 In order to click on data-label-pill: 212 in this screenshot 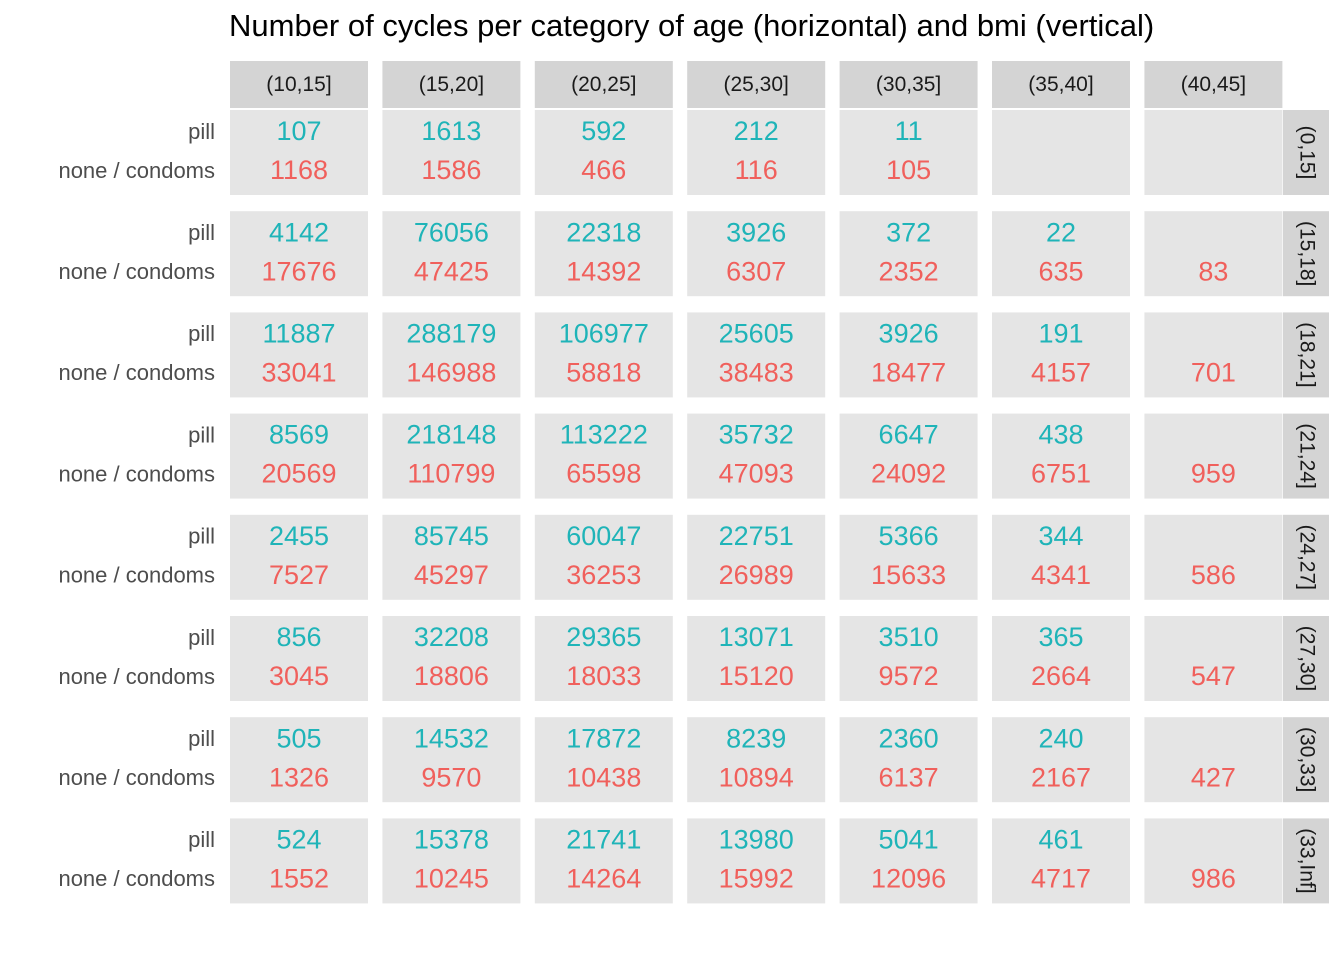, I will do `click(756, 131)`.